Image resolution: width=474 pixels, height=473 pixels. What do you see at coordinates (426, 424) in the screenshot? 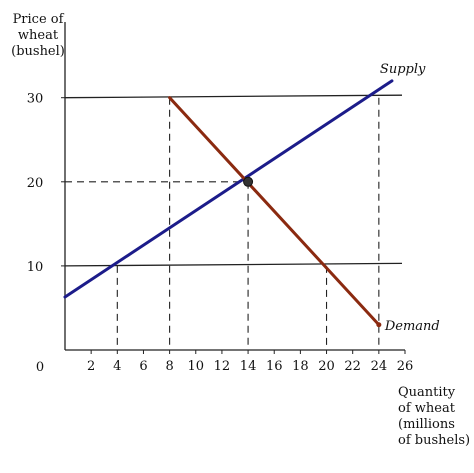
I see `x-axis-title-line-3: (millions` at bounding box center [426, 424].